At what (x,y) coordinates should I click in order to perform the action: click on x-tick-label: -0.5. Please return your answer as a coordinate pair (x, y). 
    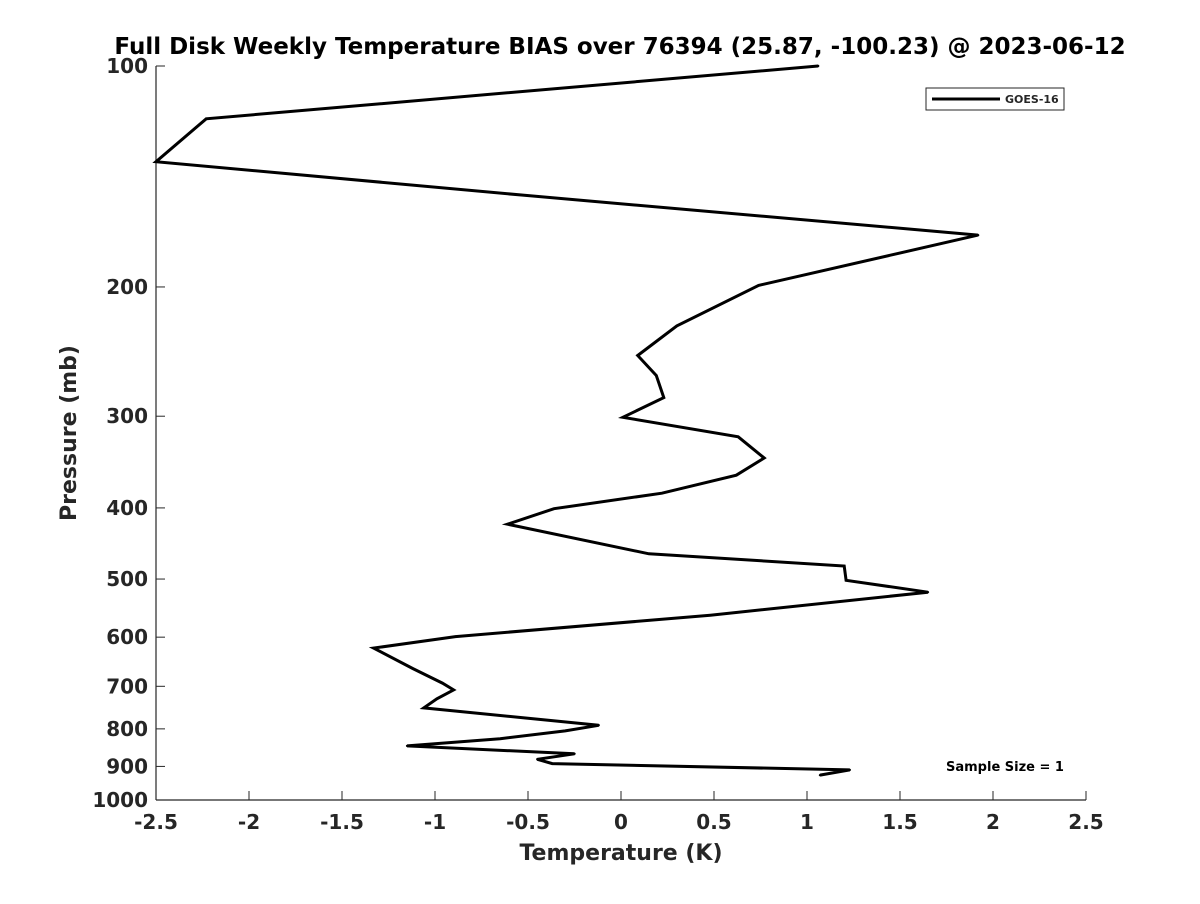
    Looking at the image, I should click on (528, 822).